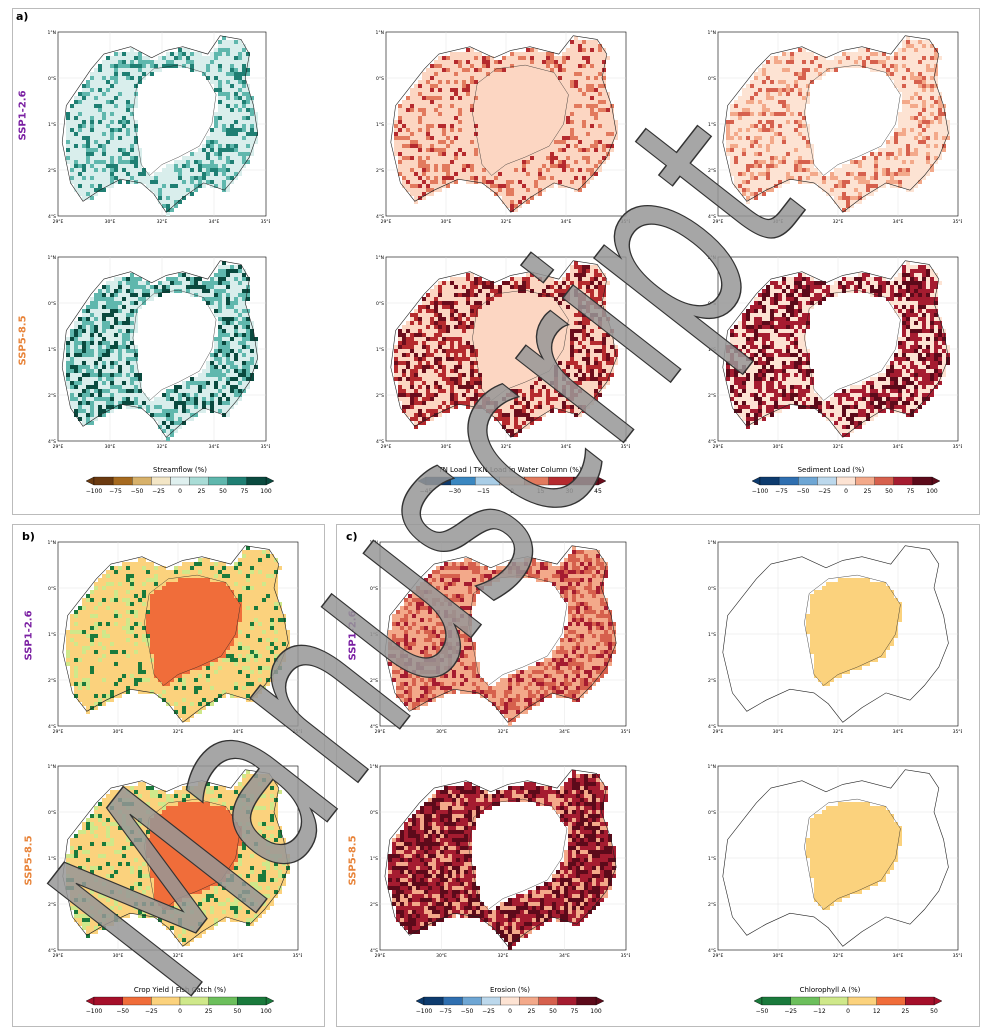  What do you see at coordinates (180, 990) in the screenshot?
I see `cb-crop-title: Crop Yield | Fish Catch (%)` at bounding box center [180, 990].